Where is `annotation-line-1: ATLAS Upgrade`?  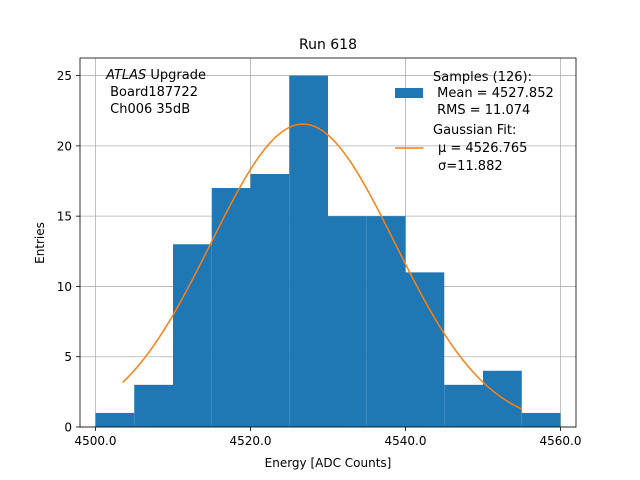 annotation-line-1: ATLAS Upgrade is located at coordinates (155, 75).